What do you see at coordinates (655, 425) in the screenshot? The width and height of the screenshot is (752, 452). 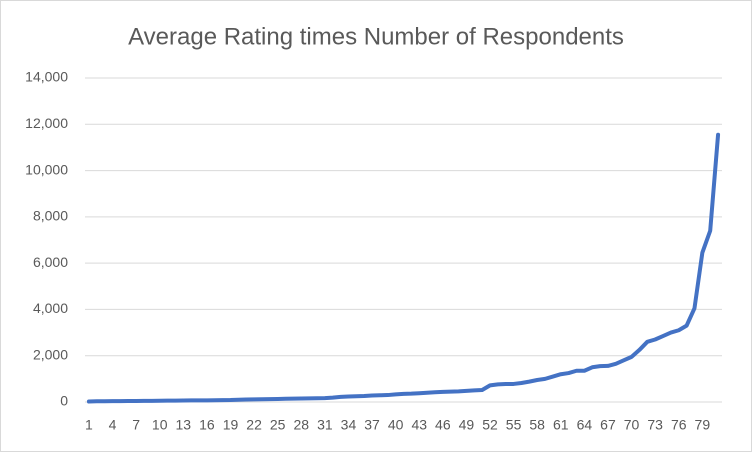 I see `x-tick-label: 73` at bounding box center [655, 425].